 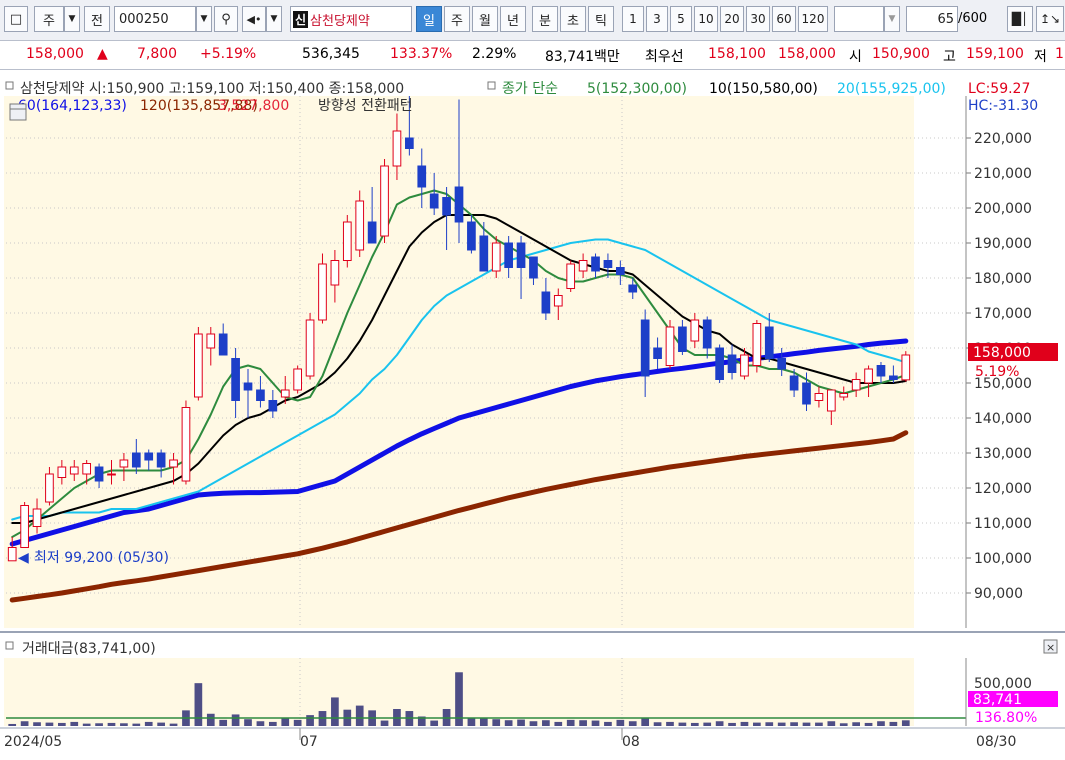 I want to click on calendar-icon, so click(x=18, y=112).